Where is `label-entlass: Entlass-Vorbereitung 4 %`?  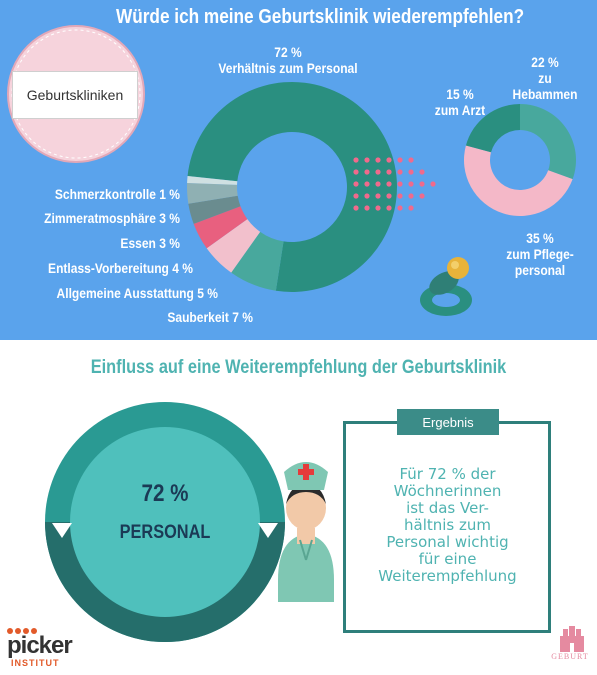
label-entlass: Entlass-Vorbereitung 4 % is located at coordinates (120, 268).